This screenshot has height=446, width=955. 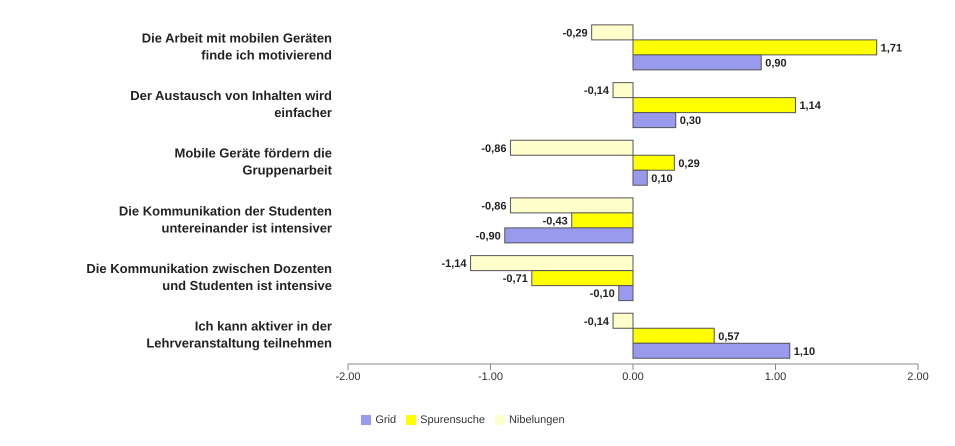 I want to click on data-label: -0,71, so click(x=515, y=279).